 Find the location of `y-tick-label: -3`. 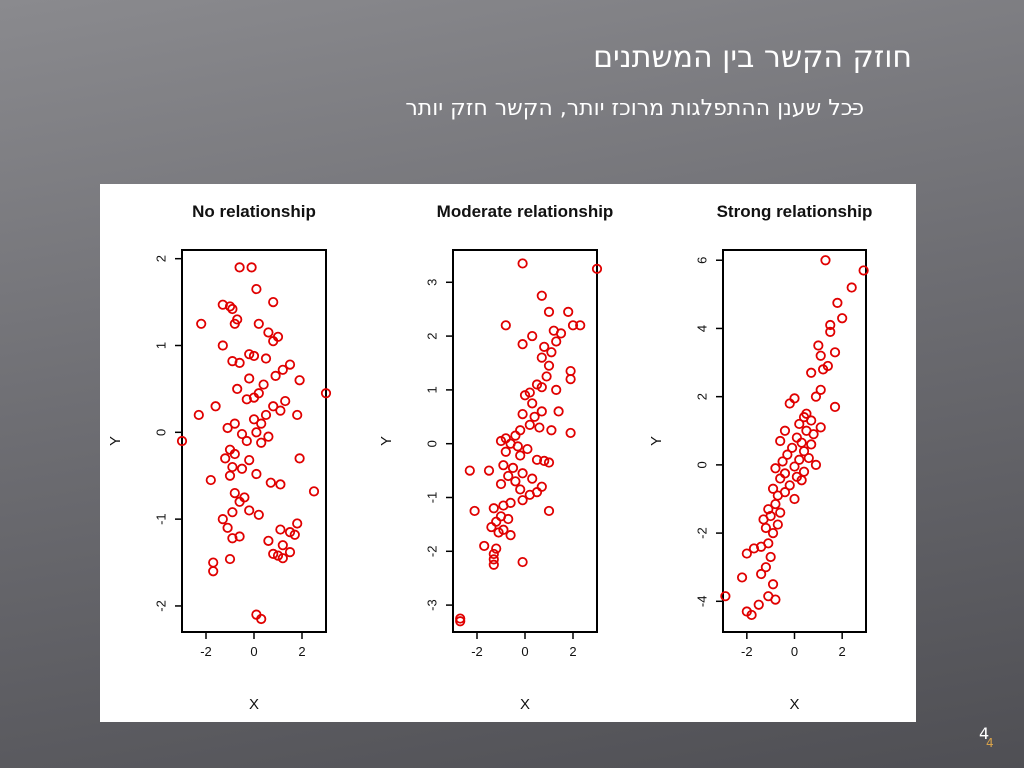

y-tick-label: -3 is located at coordinates (431, 605).